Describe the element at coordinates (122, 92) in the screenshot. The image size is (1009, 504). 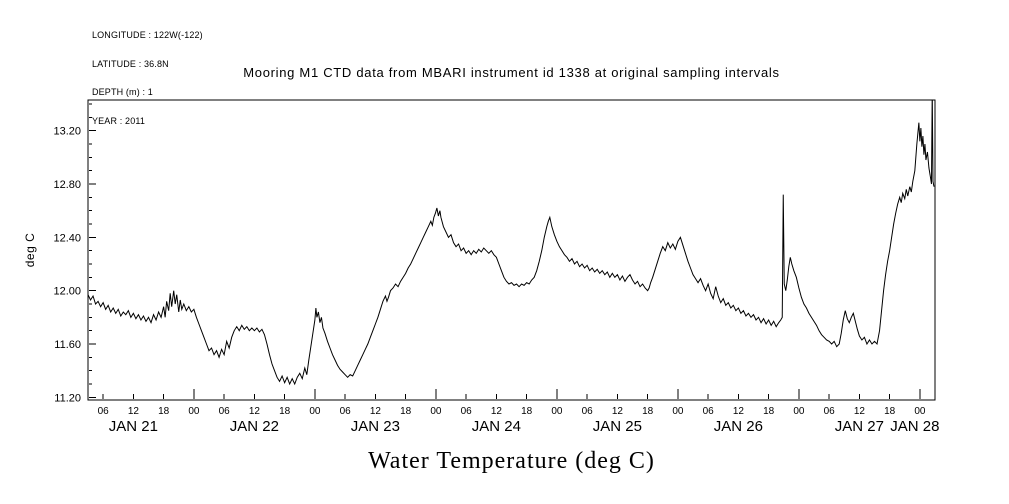
I see `meta-depth: DEPTH (m) : 1` at that location.